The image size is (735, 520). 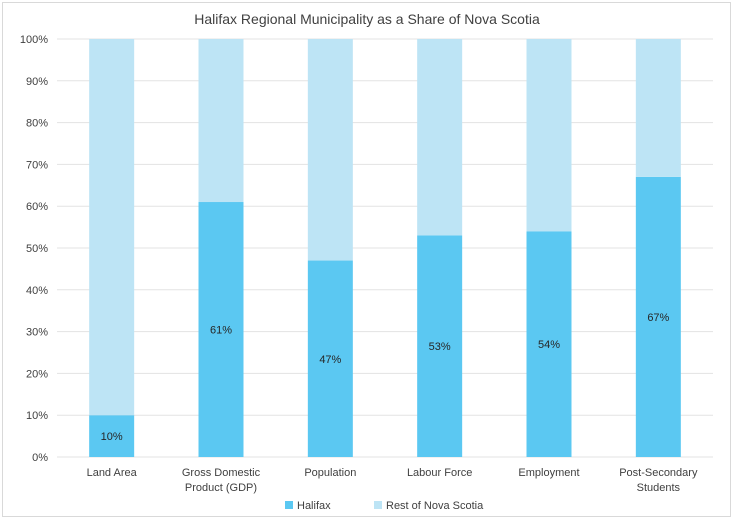 What do you see at coordinates (37, 249) in the screenshot?
I see `y-tick-label: 50%` at bounding box center [37, 249].